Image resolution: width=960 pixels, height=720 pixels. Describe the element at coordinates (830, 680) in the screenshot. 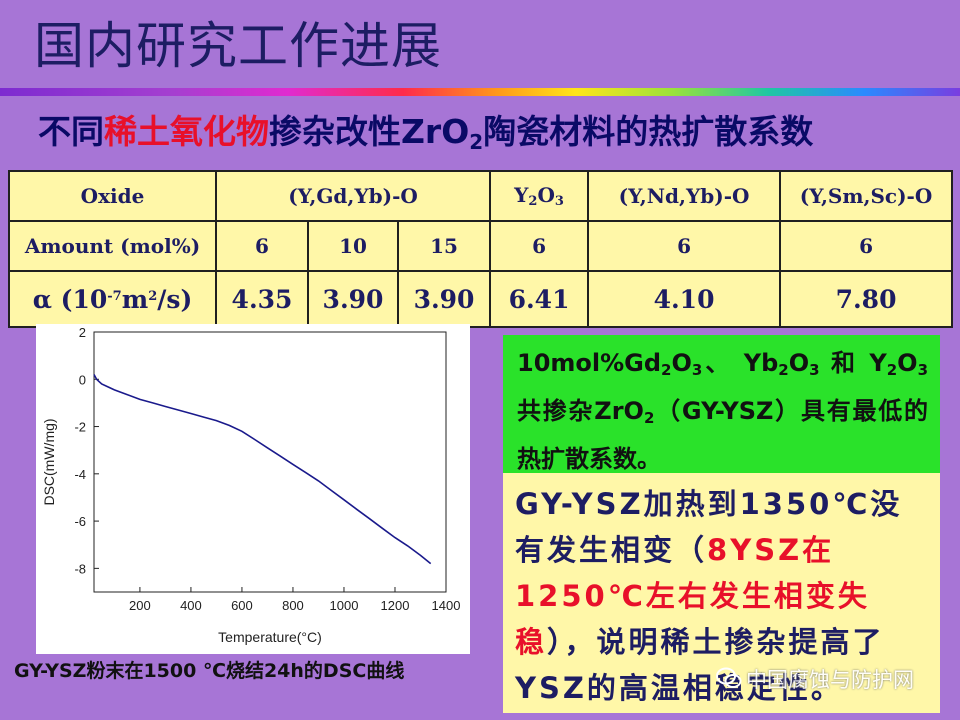

I see `watermark-text: 中国腐蚀与防护网` at that location.